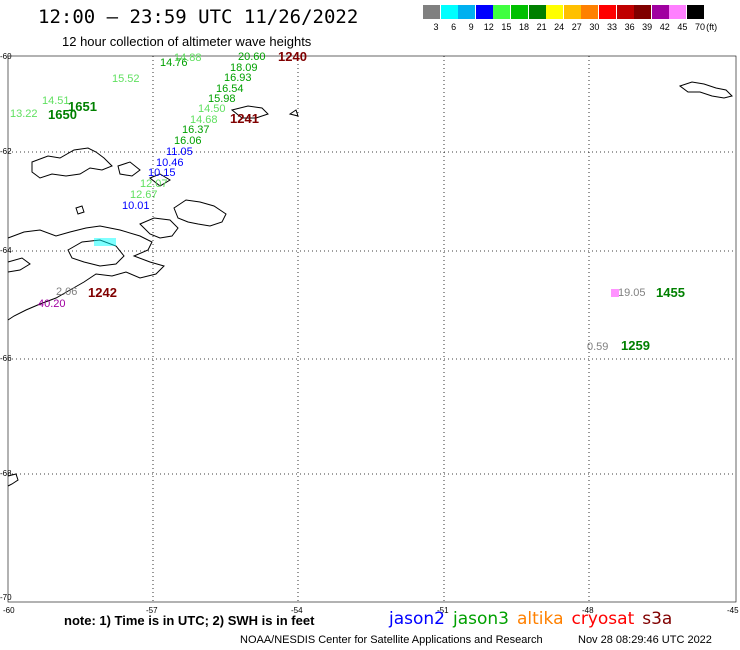 The image size is (740, 650). Describe the element at coordinates (222, 99) in the screenshot. I see `wave-height-label: 15.98` at that location.